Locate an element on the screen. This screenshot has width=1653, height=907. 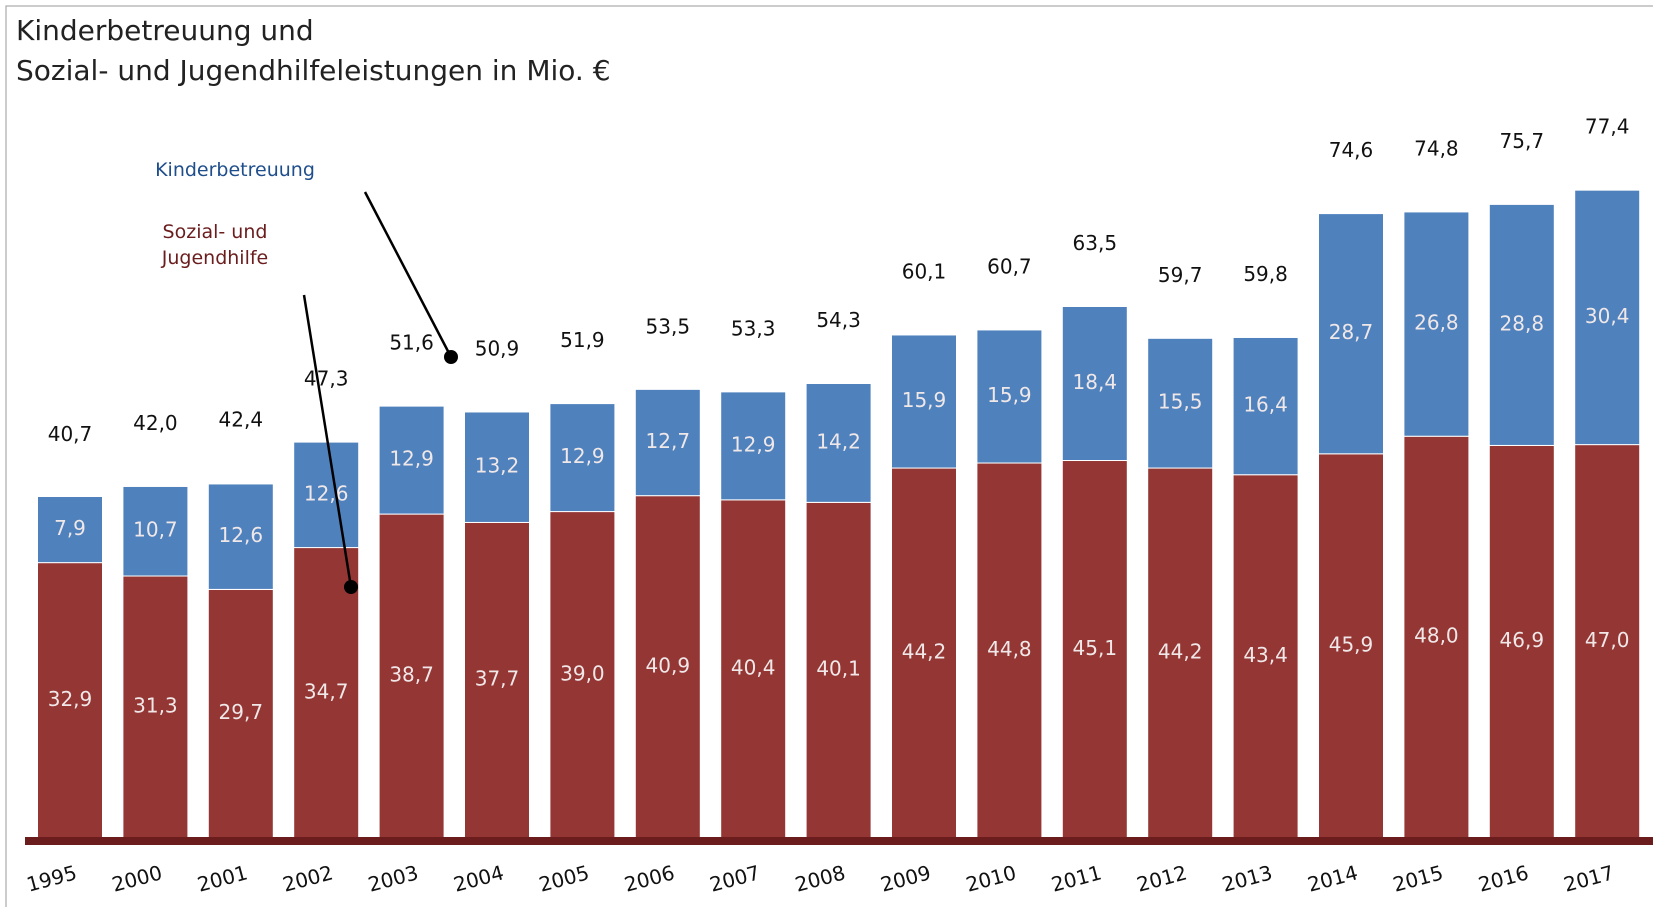
total-label: 42,4 is located at coordinates (241, 420).